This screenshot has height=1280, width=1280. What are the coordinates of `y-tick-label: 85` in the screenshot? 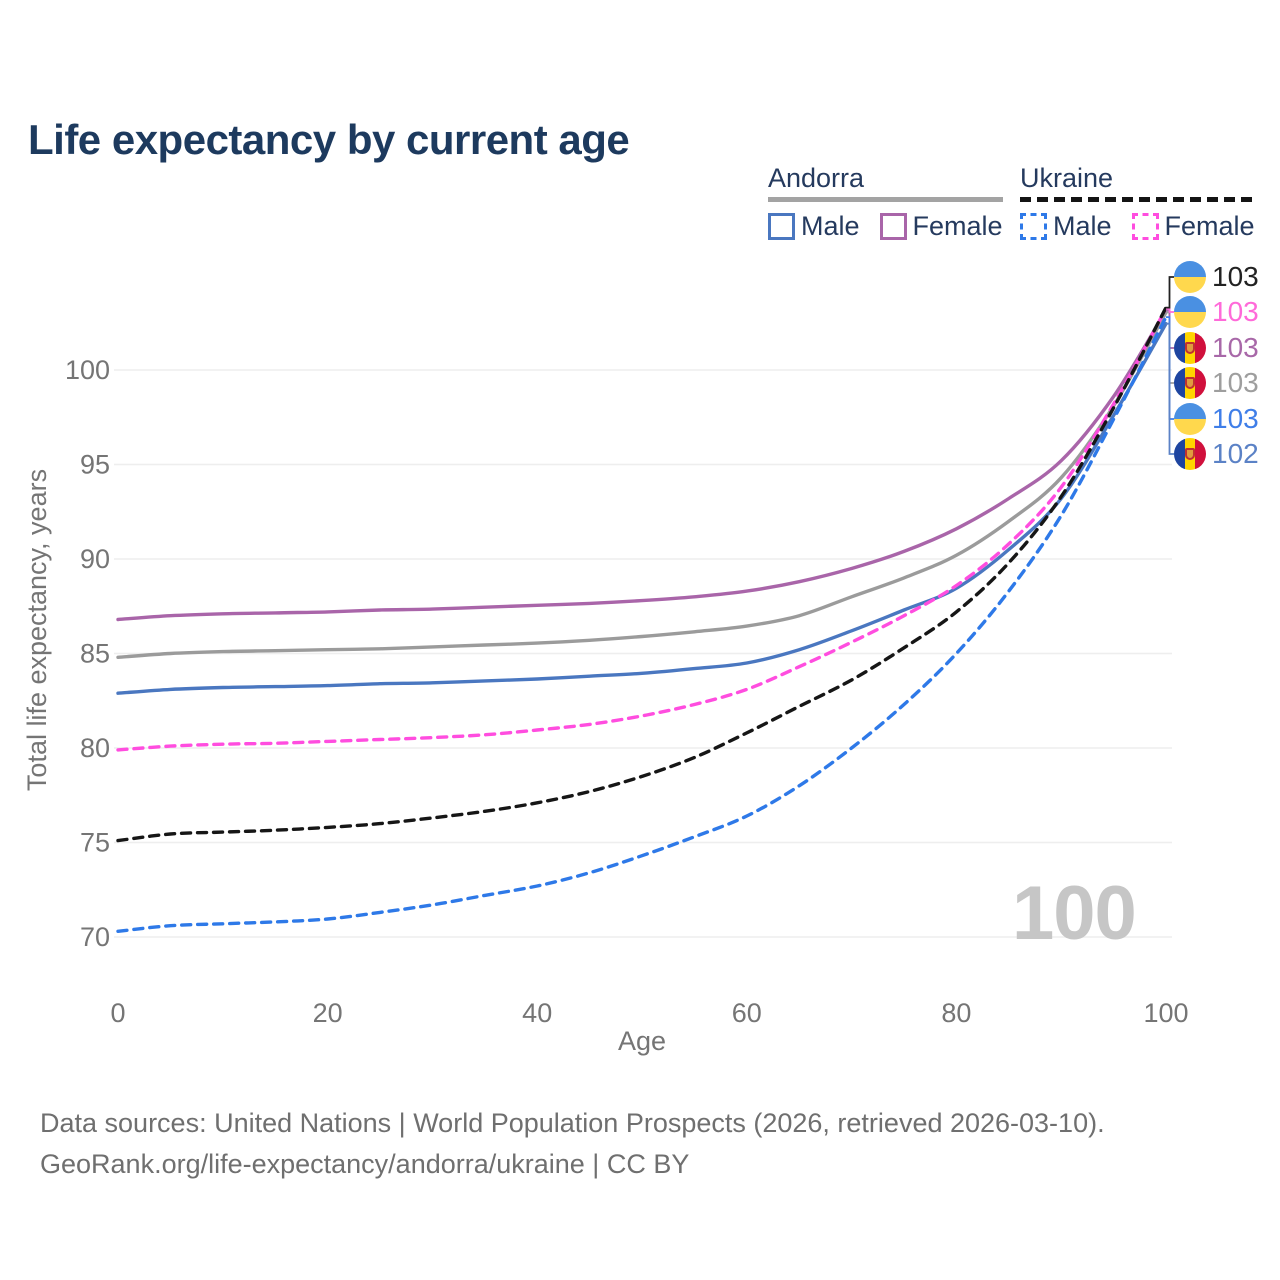 It's located at (95, 654).